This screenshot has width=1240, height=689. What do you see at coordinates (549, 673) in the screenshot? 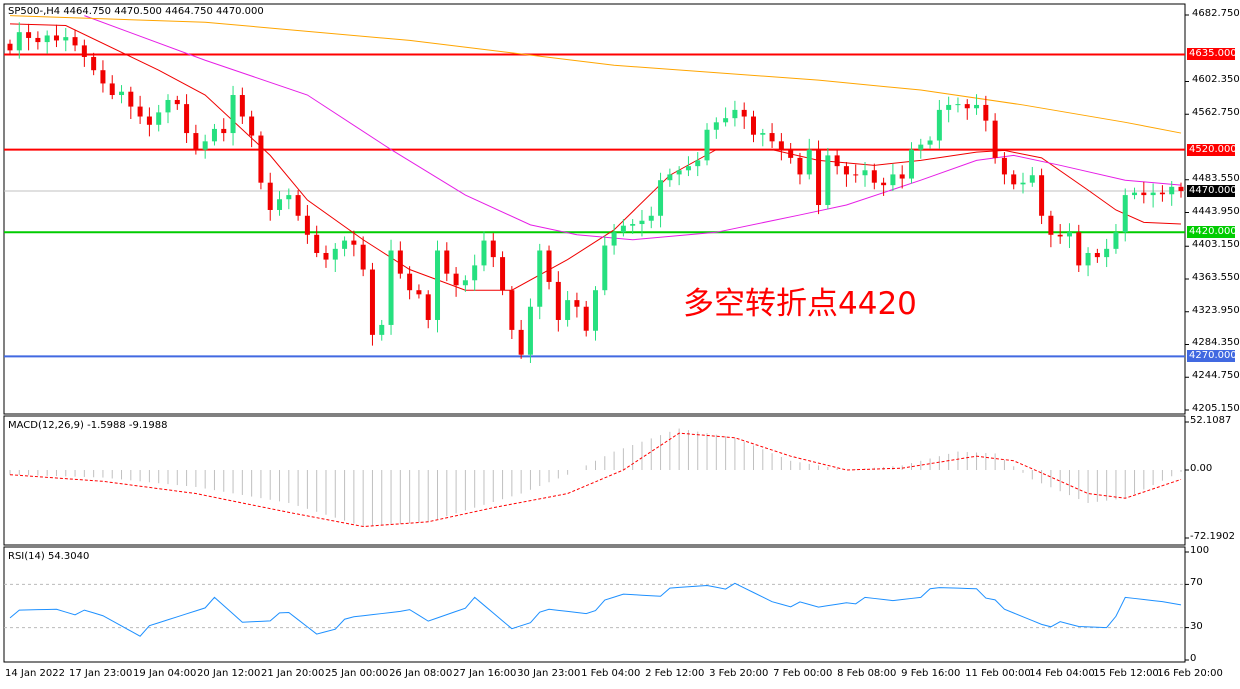
I see `x-tick-label: 30 Jan 23:00` at bounding box center [549, 673].